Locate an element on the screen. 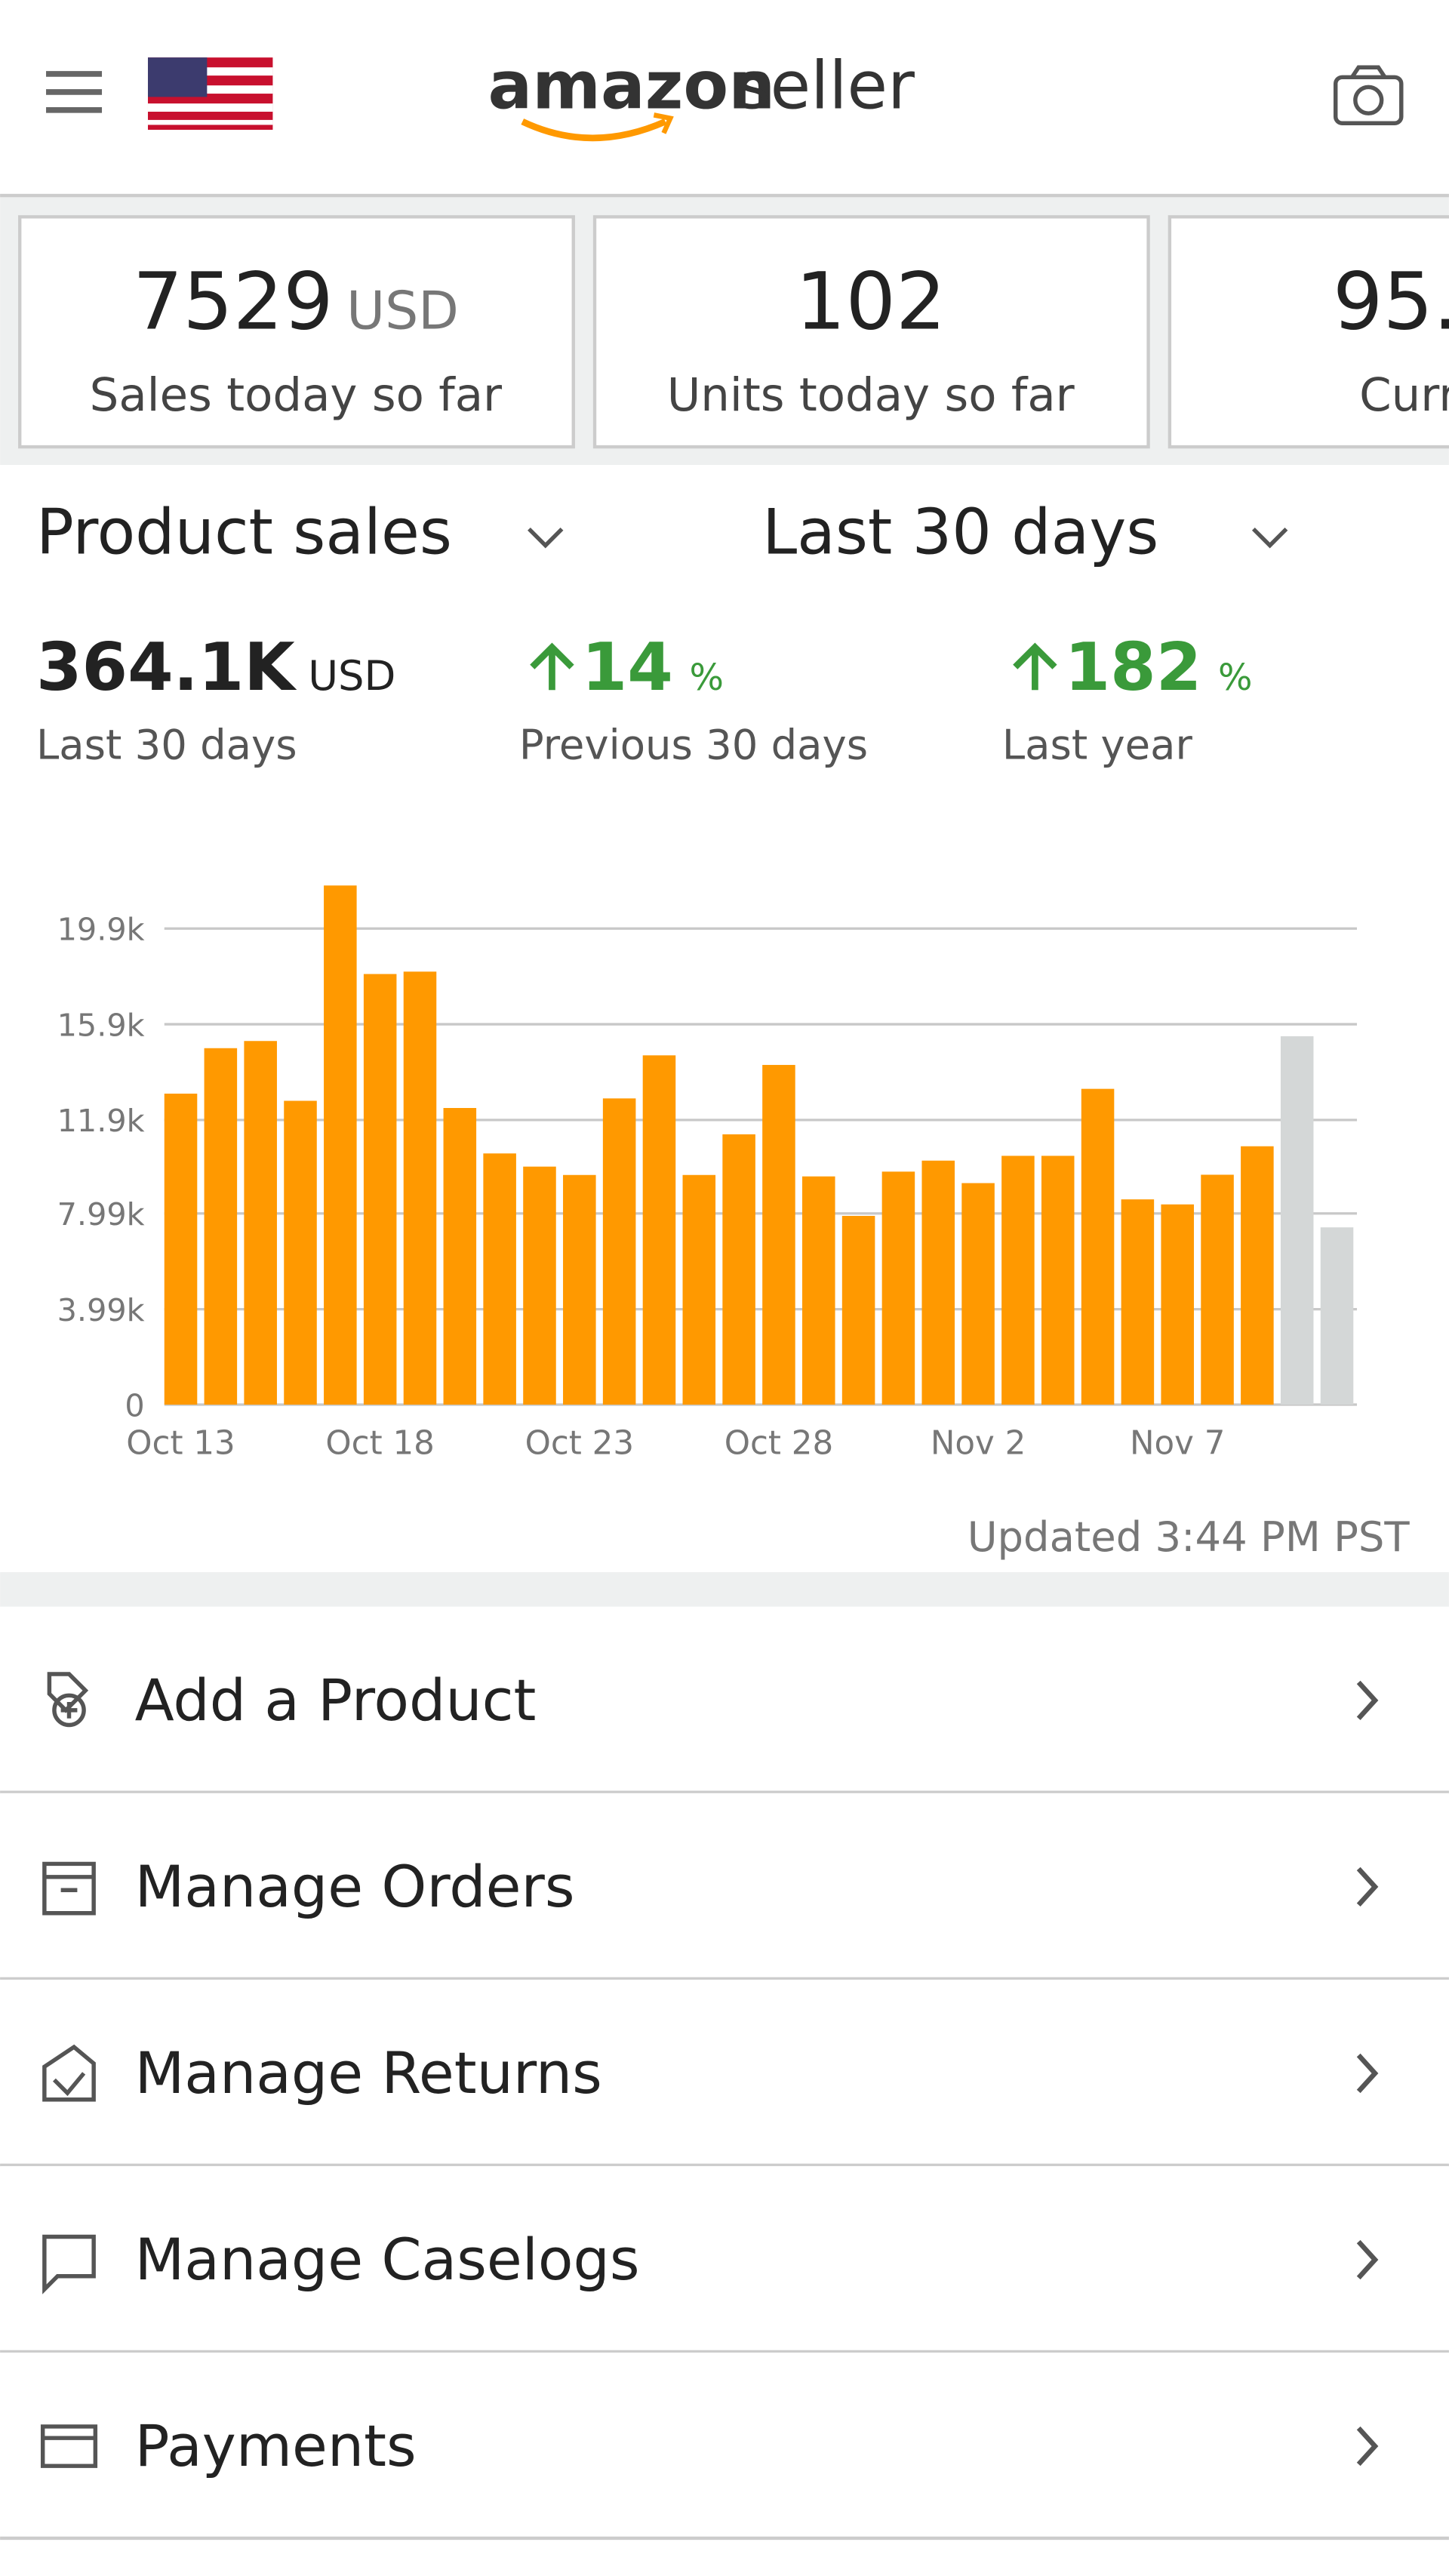 The width and height of the screenshot is (1449, 2576). menu-label: Manage Caselogs is located at coordinates (387, 2259).